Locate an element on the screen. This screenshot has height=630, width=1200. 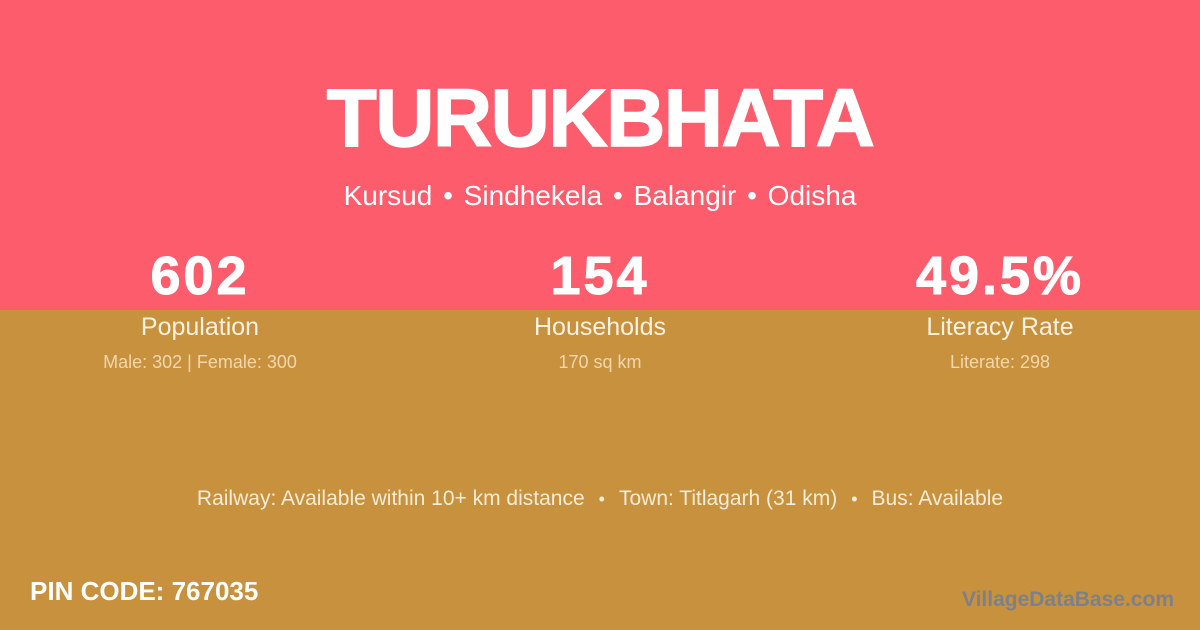
pin-code: PIN CODE: 767035 is located at coordinates (144, 591).